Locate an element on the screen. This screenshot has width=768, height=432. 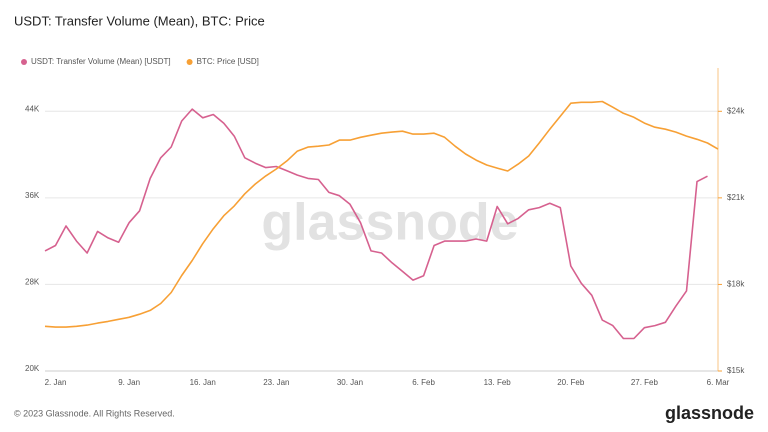
x-tick-label: 27. Feb is located at coordinates (645, 382).